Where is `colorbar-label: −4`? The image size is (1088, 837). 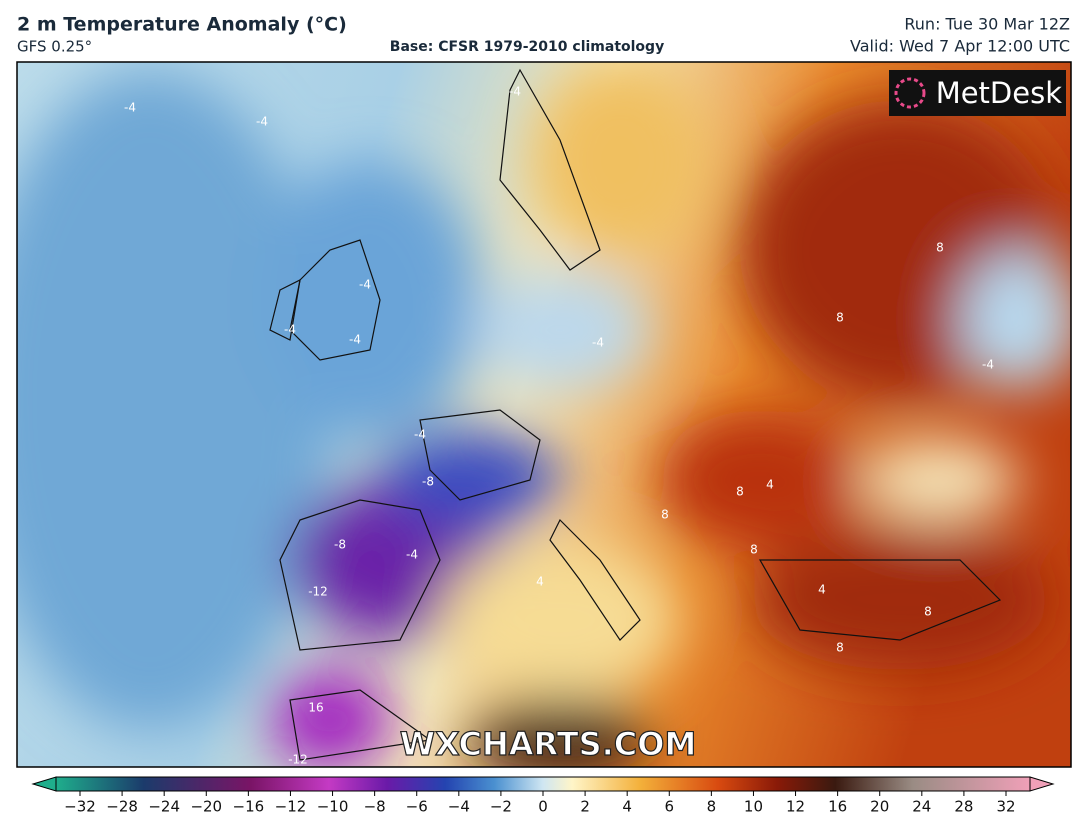
colorbar-label: −4 is located at coordinates (459, 807).